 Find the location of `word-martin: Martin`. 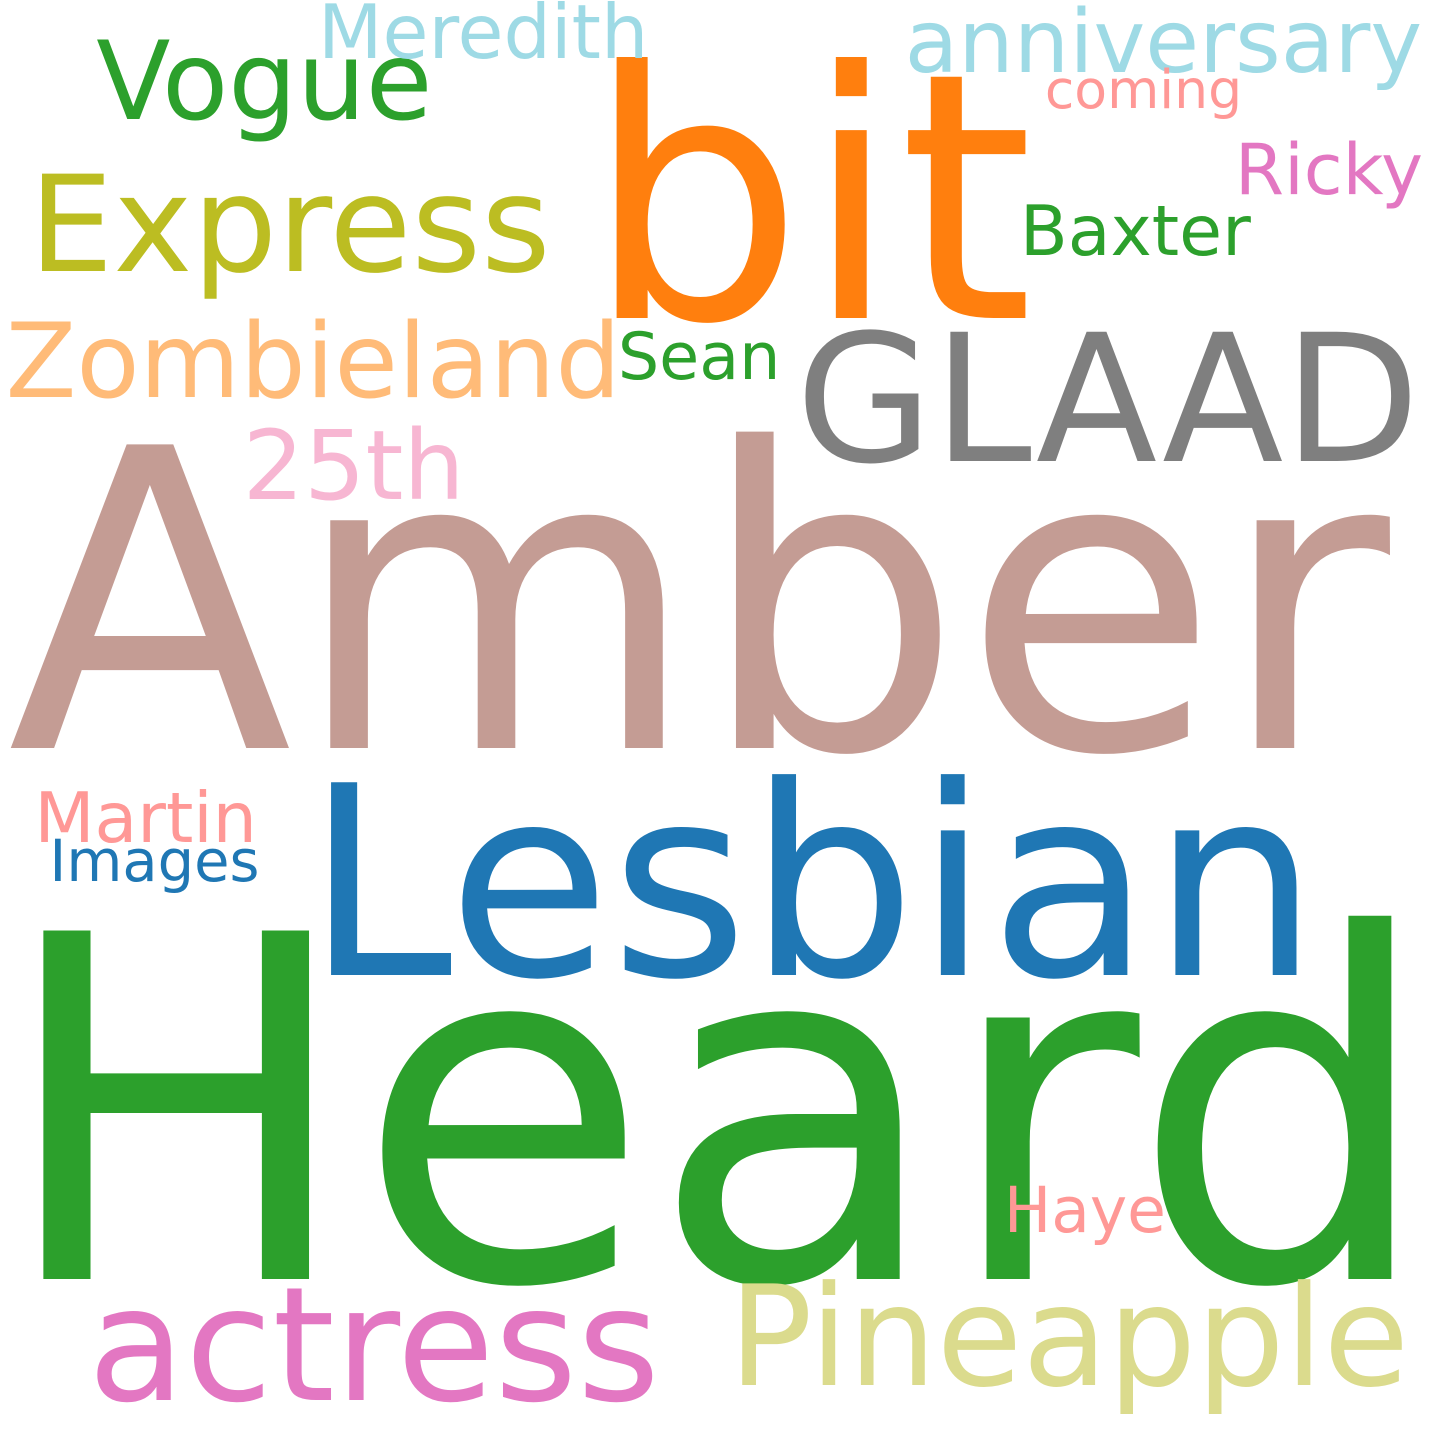

word-martin: Martin is located at coordinates (145, 818).